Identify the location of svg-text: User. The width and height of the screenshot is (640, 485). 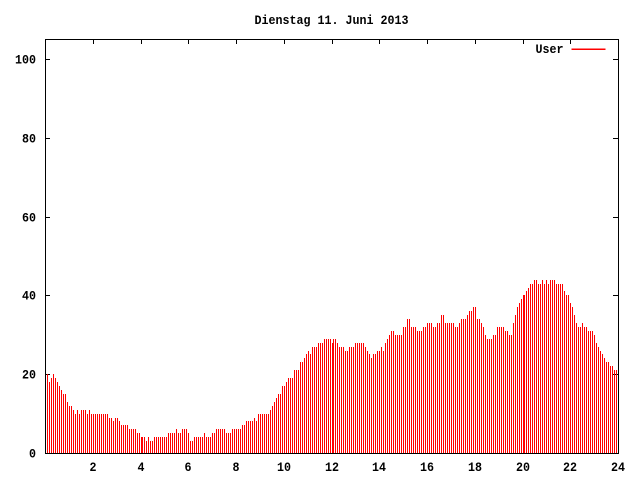
(550, 49).